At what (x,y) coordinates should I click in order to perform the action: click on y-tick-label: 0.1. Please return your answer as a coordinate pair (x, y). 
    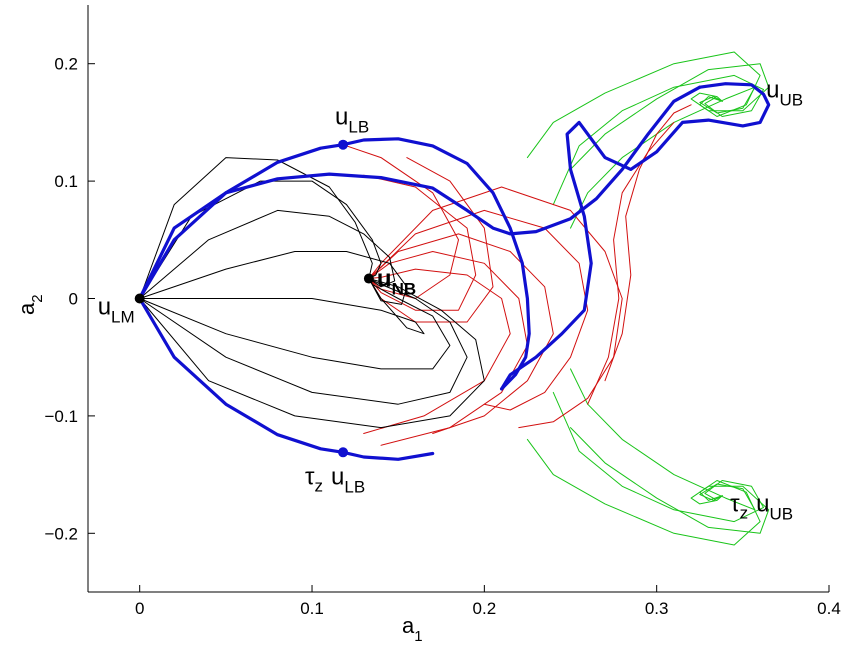
    Looking at the image, I should click on (66, 181).